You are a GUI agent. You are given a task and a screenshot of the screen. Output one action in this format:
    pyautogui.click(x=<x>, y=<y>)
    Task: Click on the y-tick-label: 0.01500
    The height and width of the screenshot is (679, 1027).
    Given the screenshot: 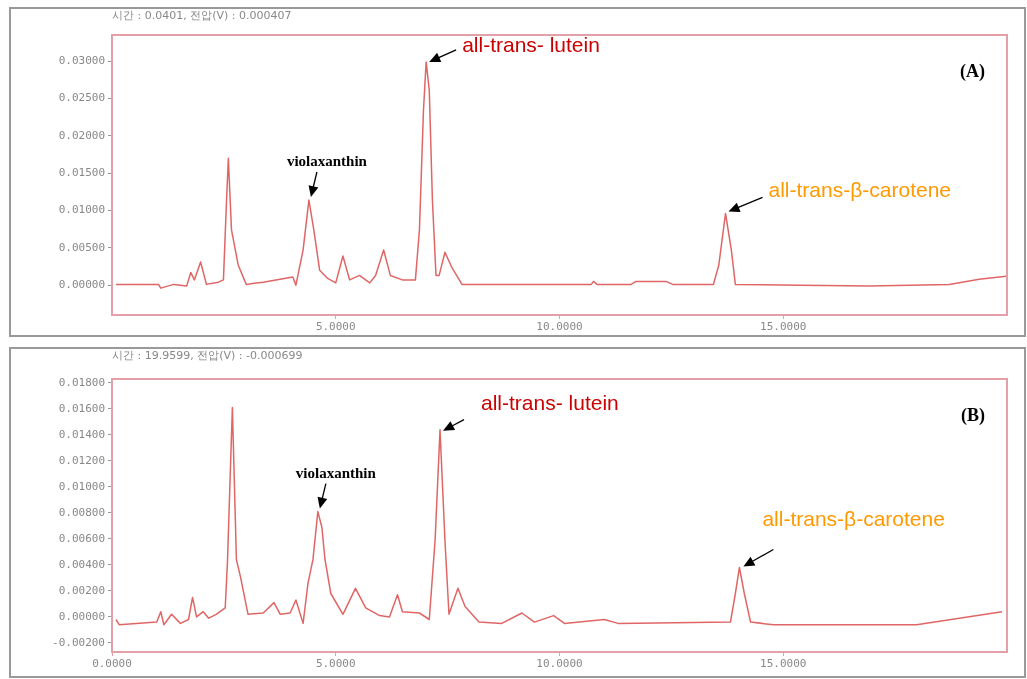 What is the action you would take?
    pyautogui.click(x=81, y=172)
    